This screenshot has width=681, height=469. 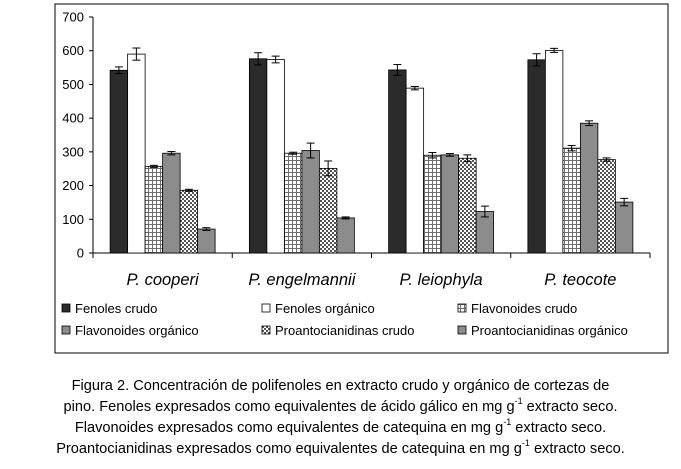 What do you see at coordinates (73, 50) in the screenshot?
I see `y-tick-label: 600` at bounding box center [73, 50].